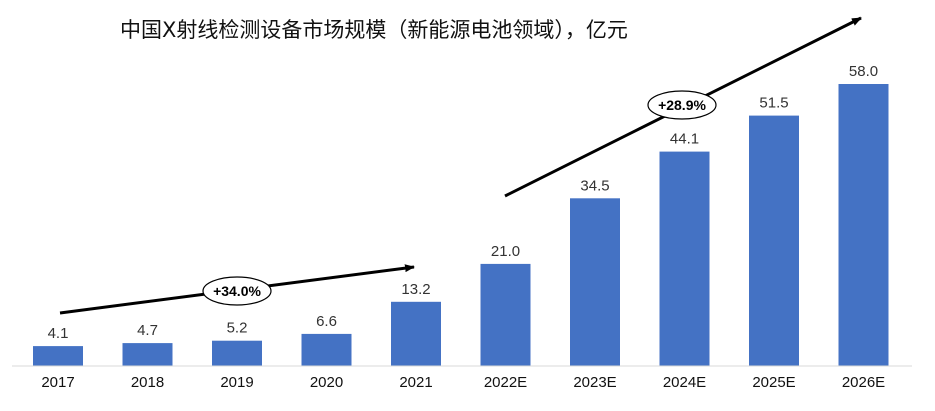  I want to click on bar-2019, so click(237, 353).